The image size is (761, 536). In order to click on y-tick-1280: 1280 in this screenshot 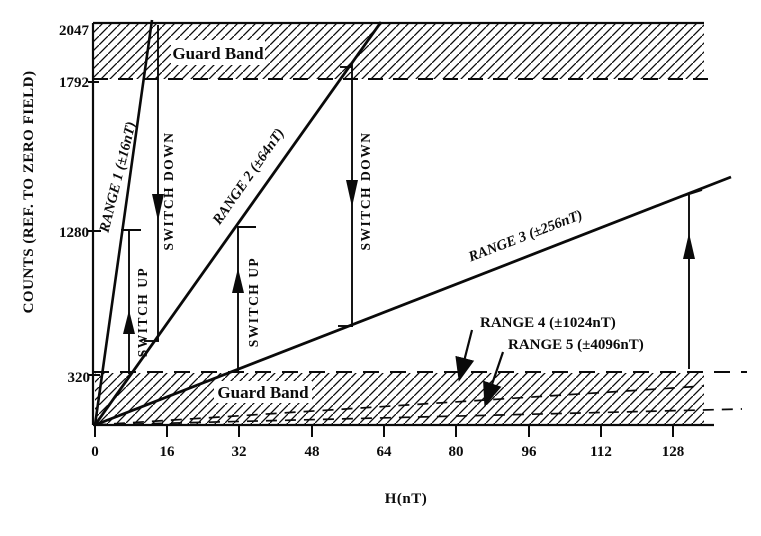, I will do `click(74, 233)`.